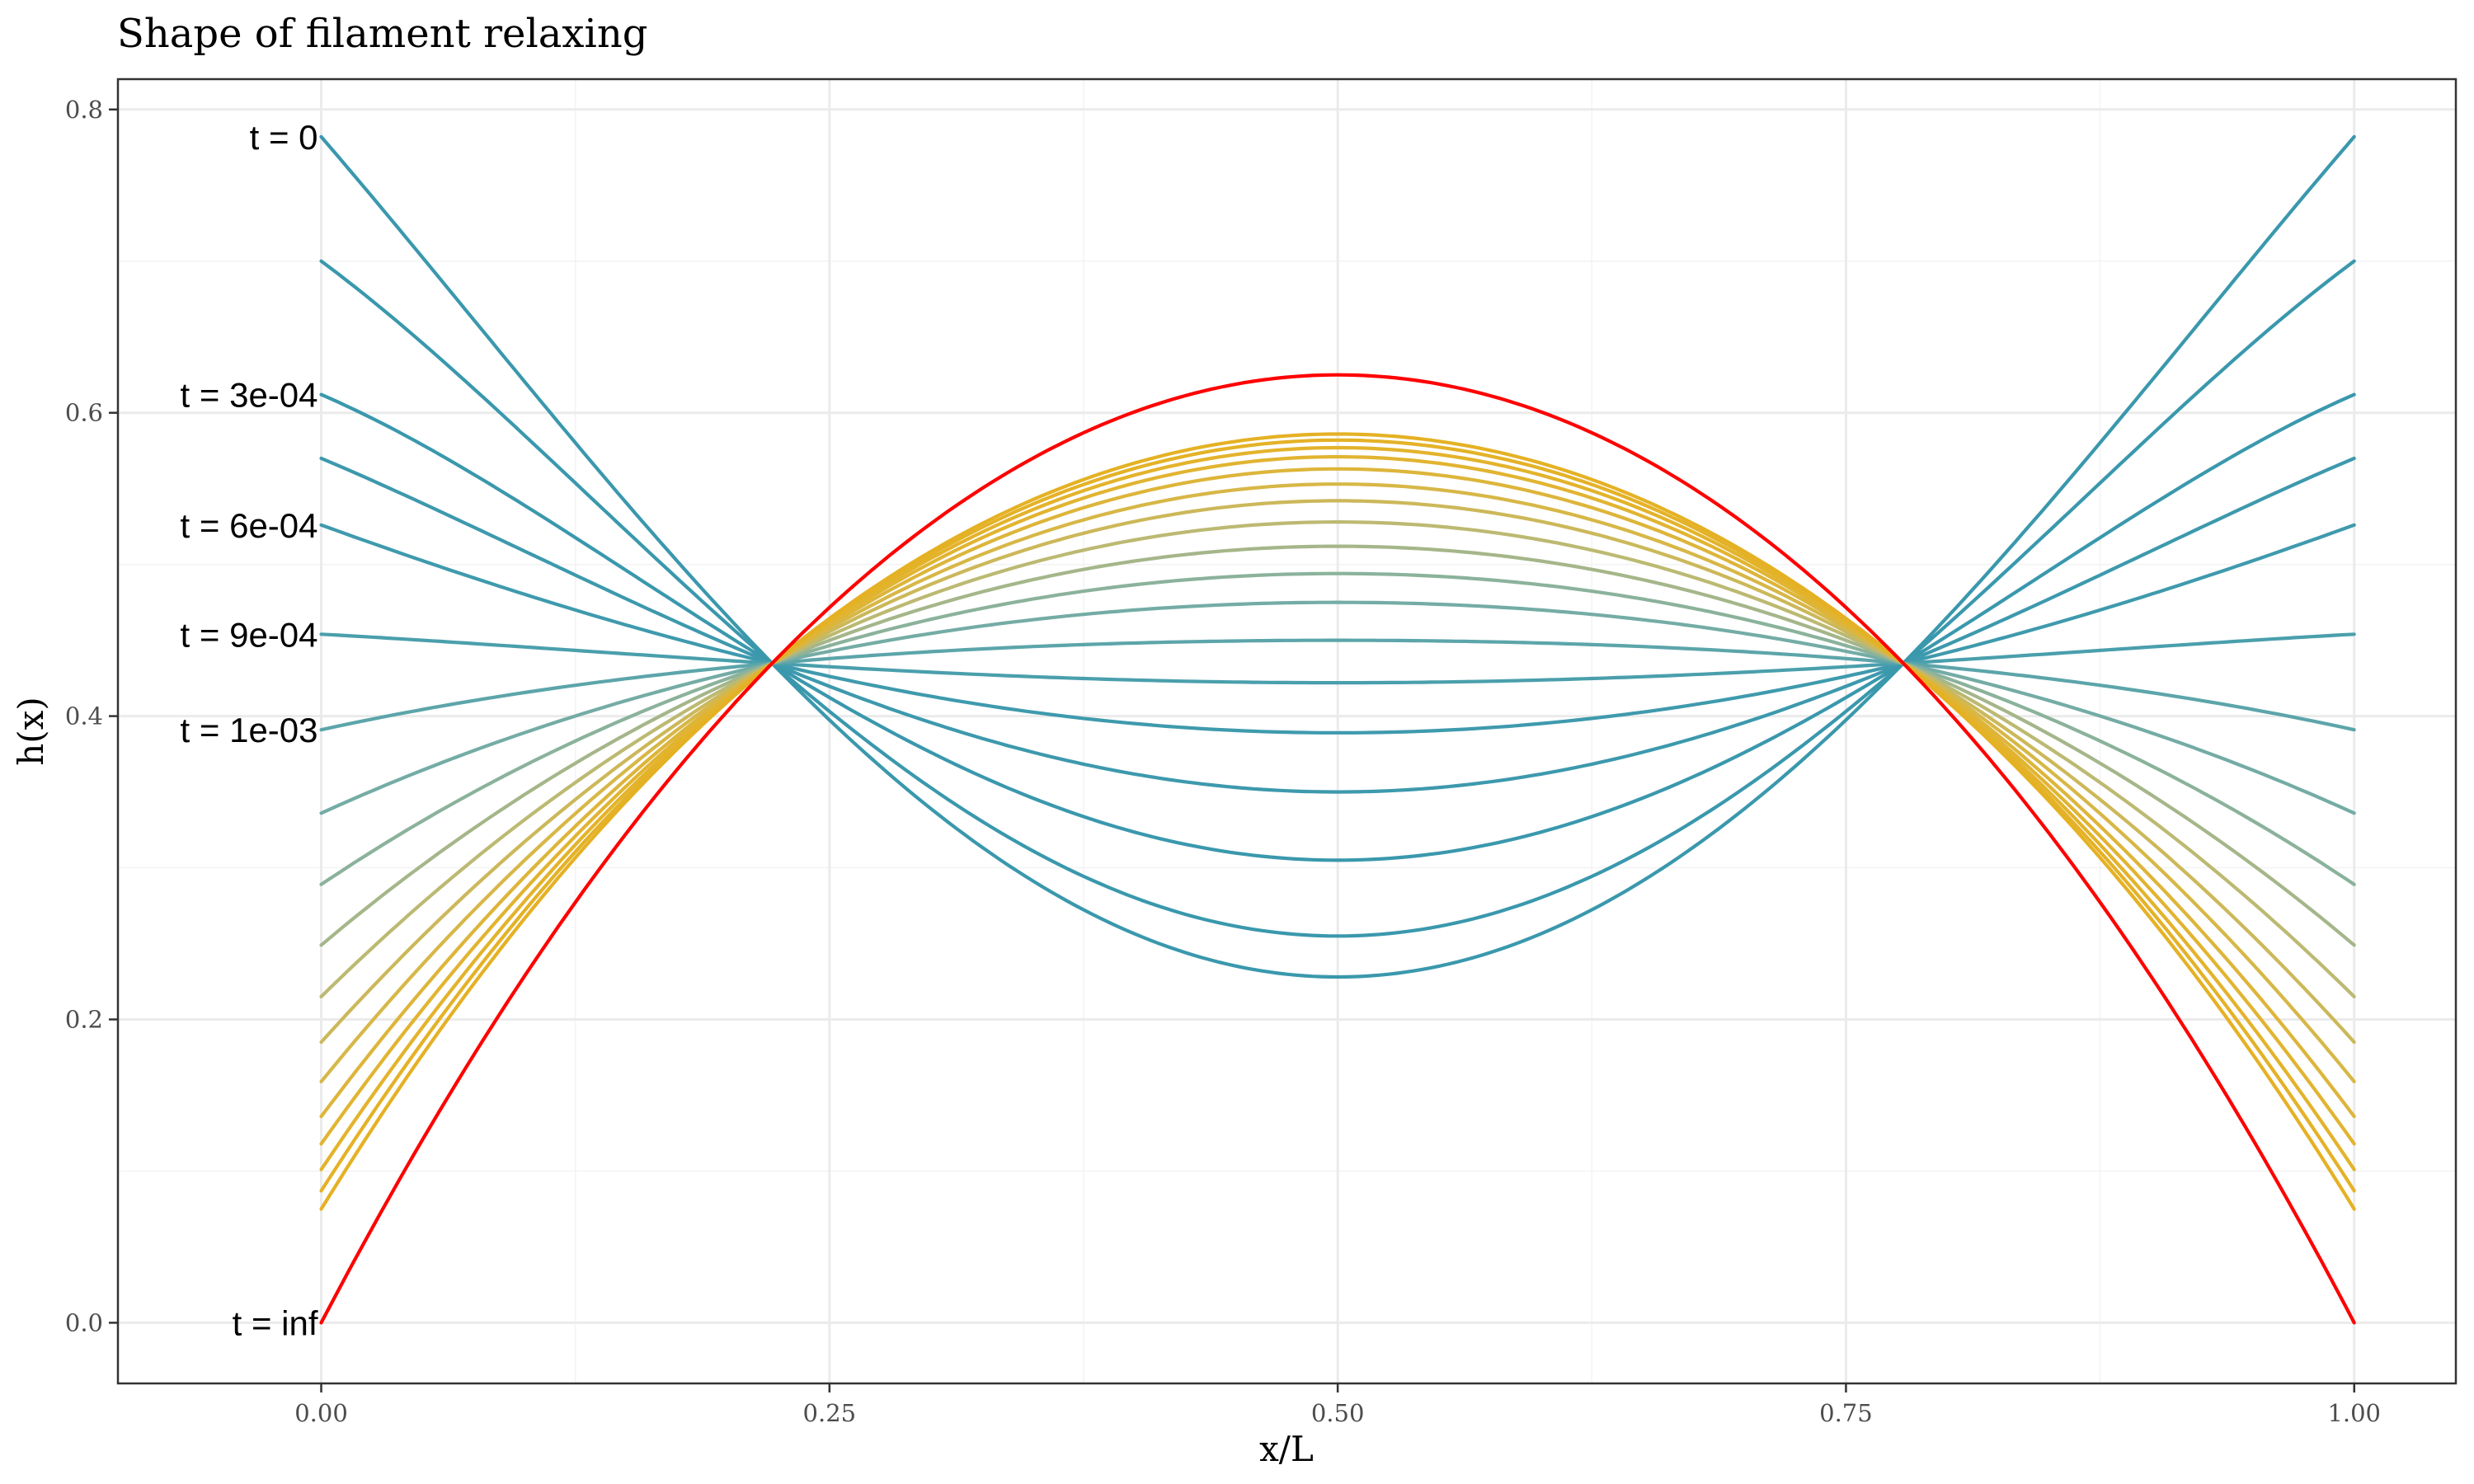 Image resolution: width=2474 pixels, height=1484 pixels. I want to click on x-tick-label: 1.00, so click(2354, 1413).